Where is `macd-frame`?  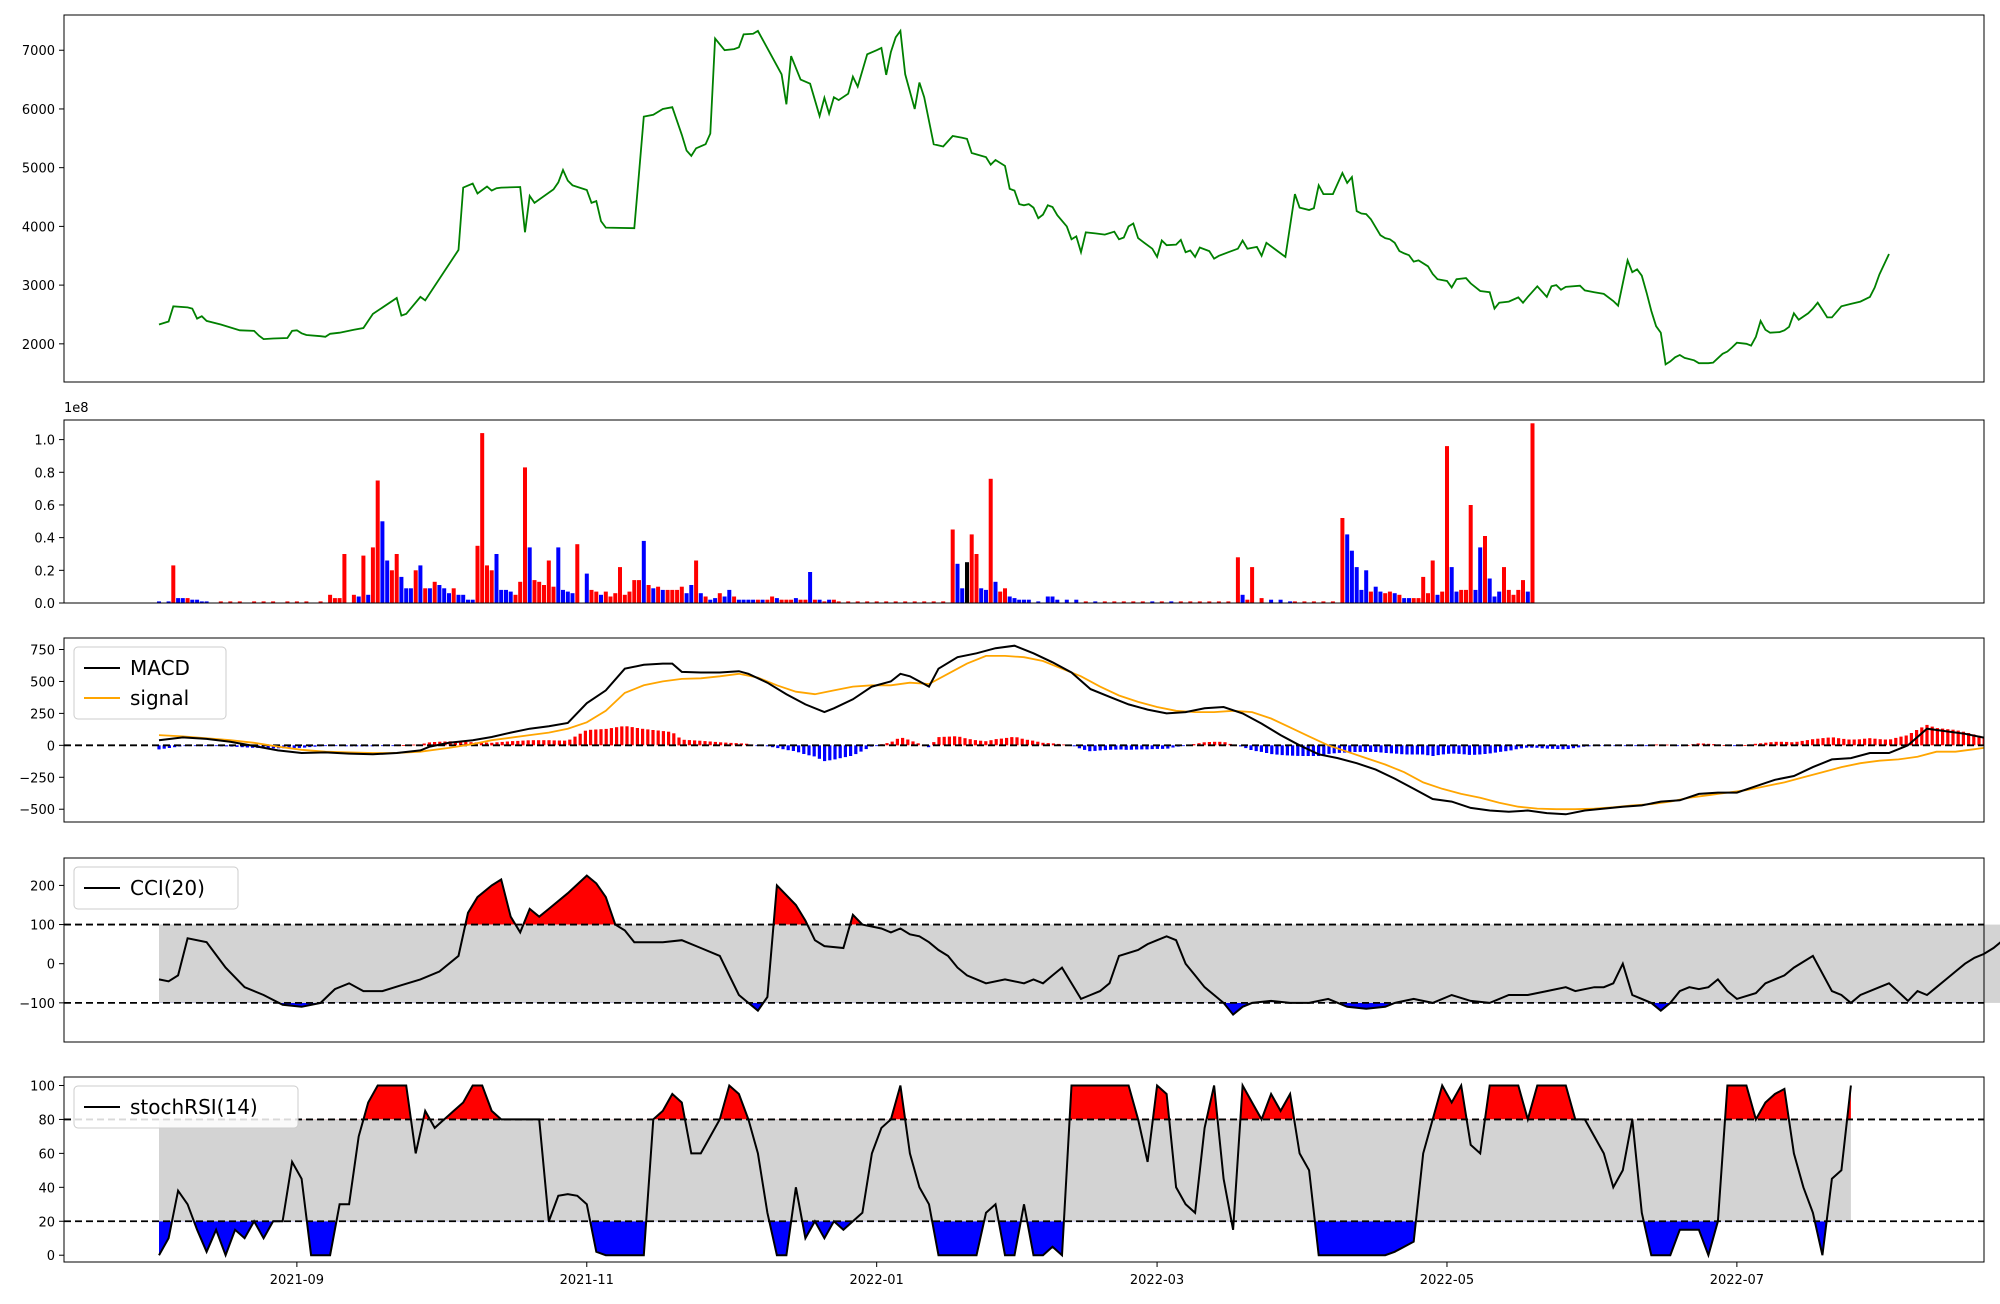
macd-frame is located at coordinates (1024, 730).